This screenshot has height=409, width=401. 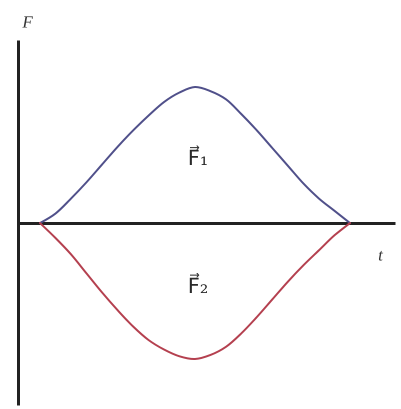 What do you see at coordinates (198, 157) in the screenshot?
I see `text: F⃗₁` at bounding box center [198, 157].